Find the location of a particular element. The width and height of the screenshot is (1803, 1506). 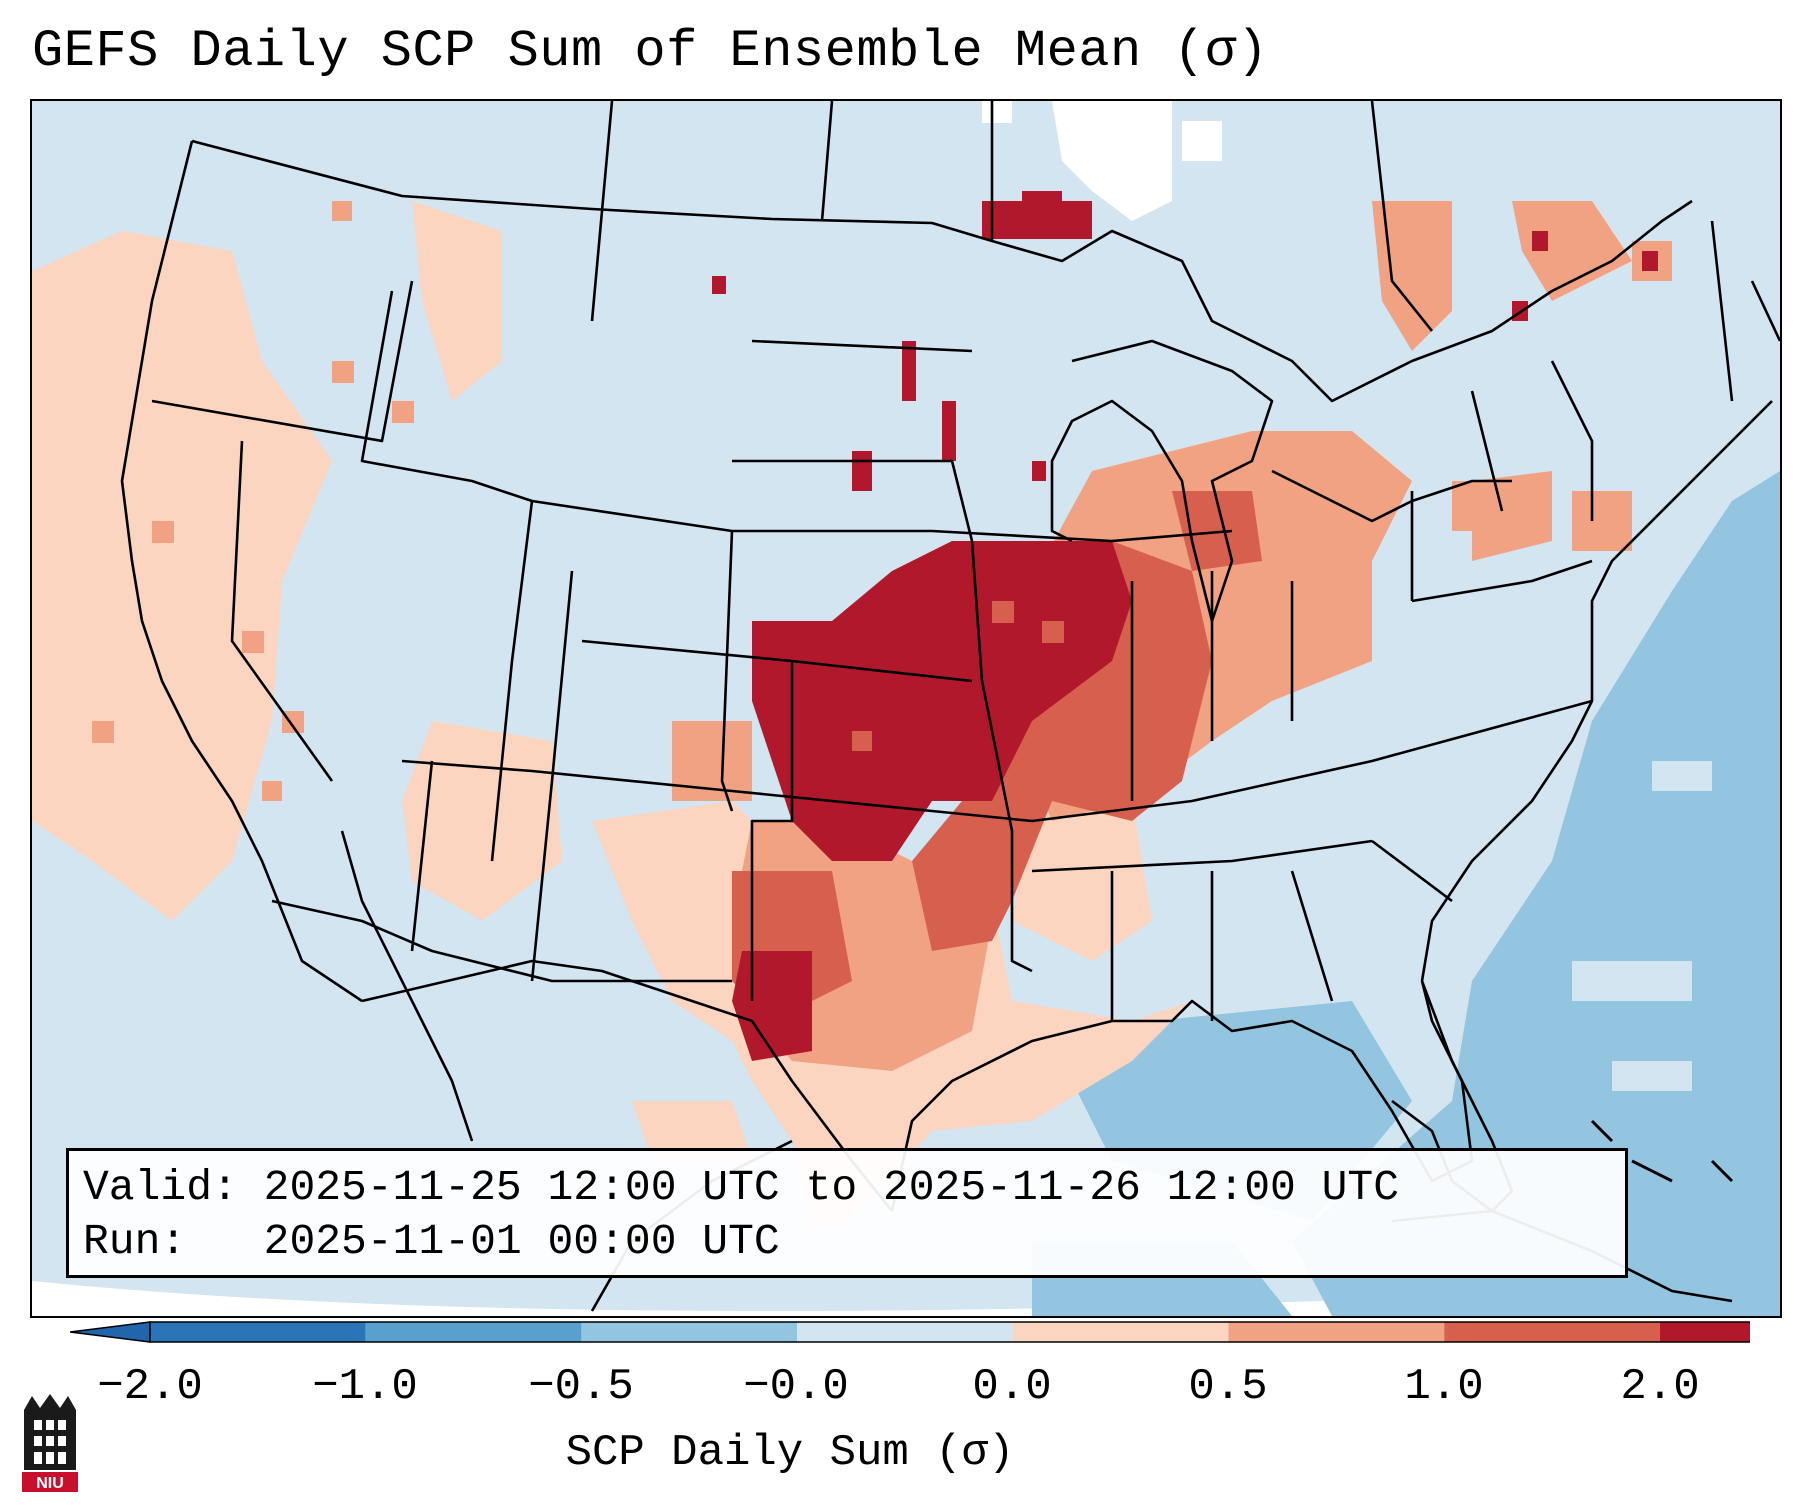

anomaly-canada-dark is located at coordinates (1037, 215).